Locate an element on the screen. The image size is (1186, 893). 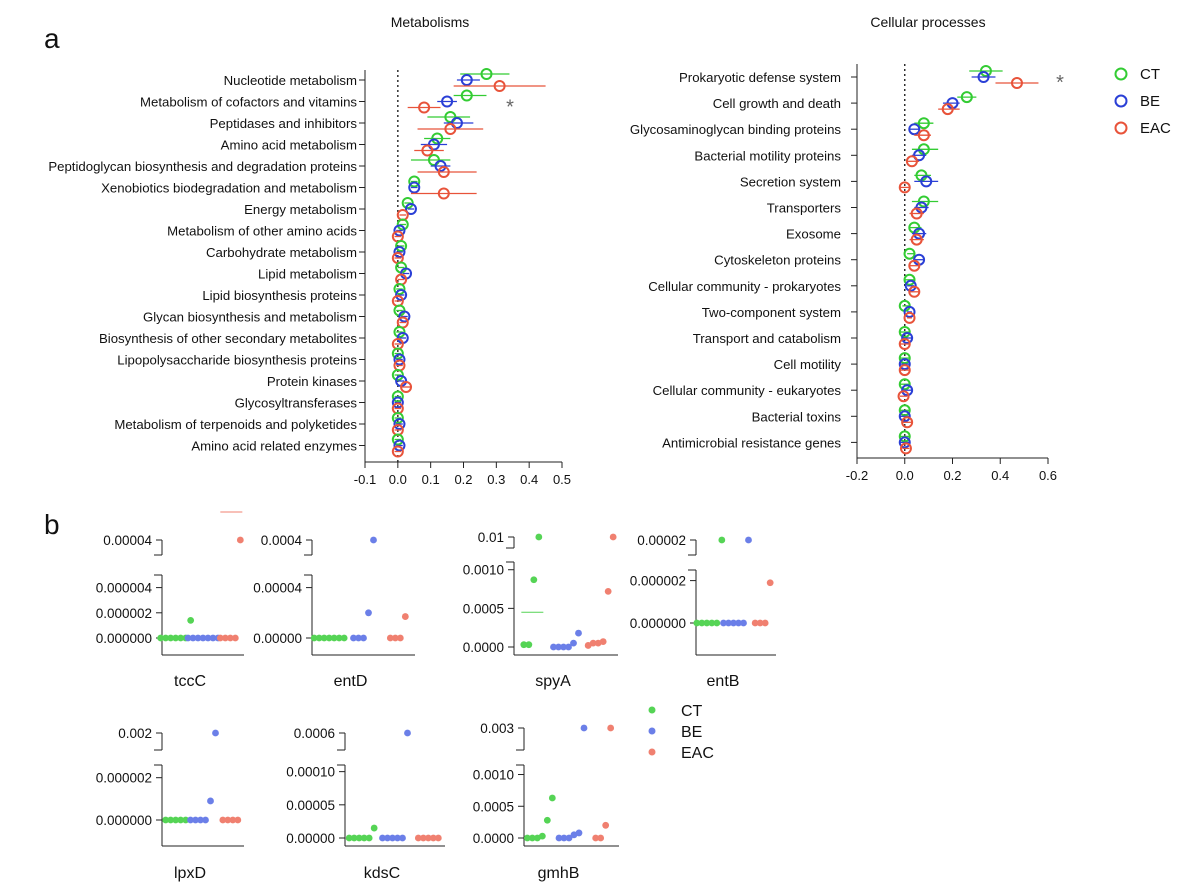
legend-b: CT BE EAC is located at coordinates (681, 732).